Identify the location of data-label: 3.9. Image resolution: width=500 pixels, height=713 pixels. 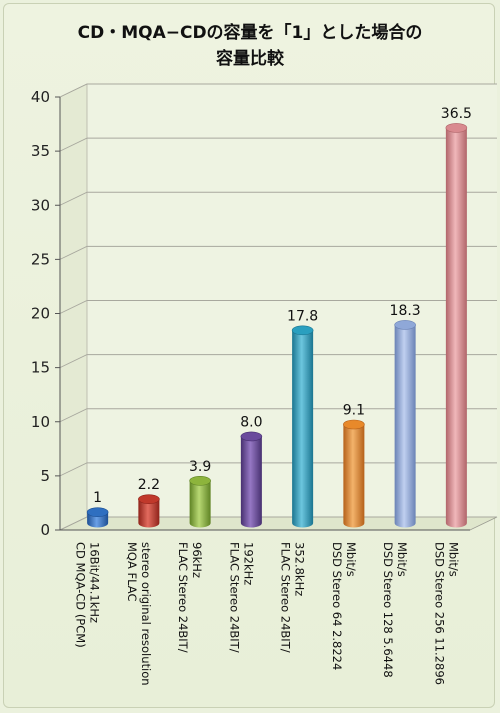
(200, 467).